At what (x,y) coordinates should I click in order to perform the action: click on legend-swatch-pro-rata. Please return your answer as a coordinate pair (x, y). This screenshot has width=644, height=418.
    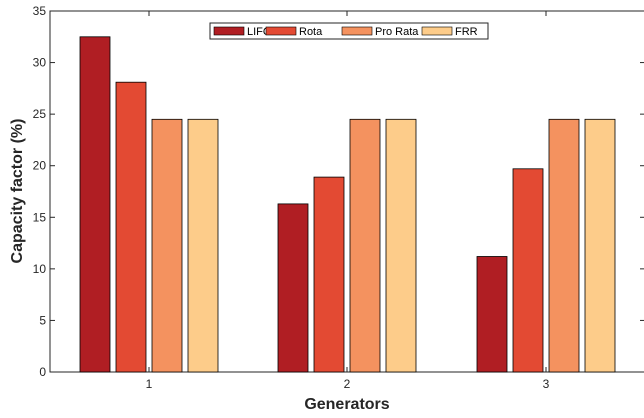
    Looking at the image, I should click on (357, 31).